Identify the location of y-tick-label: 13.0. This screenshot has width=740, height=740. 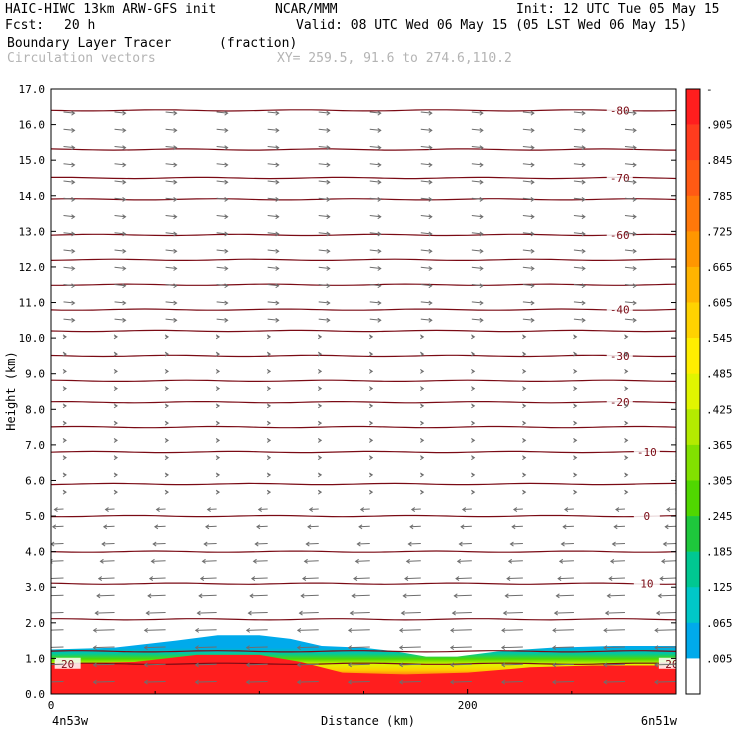
(32, 231).